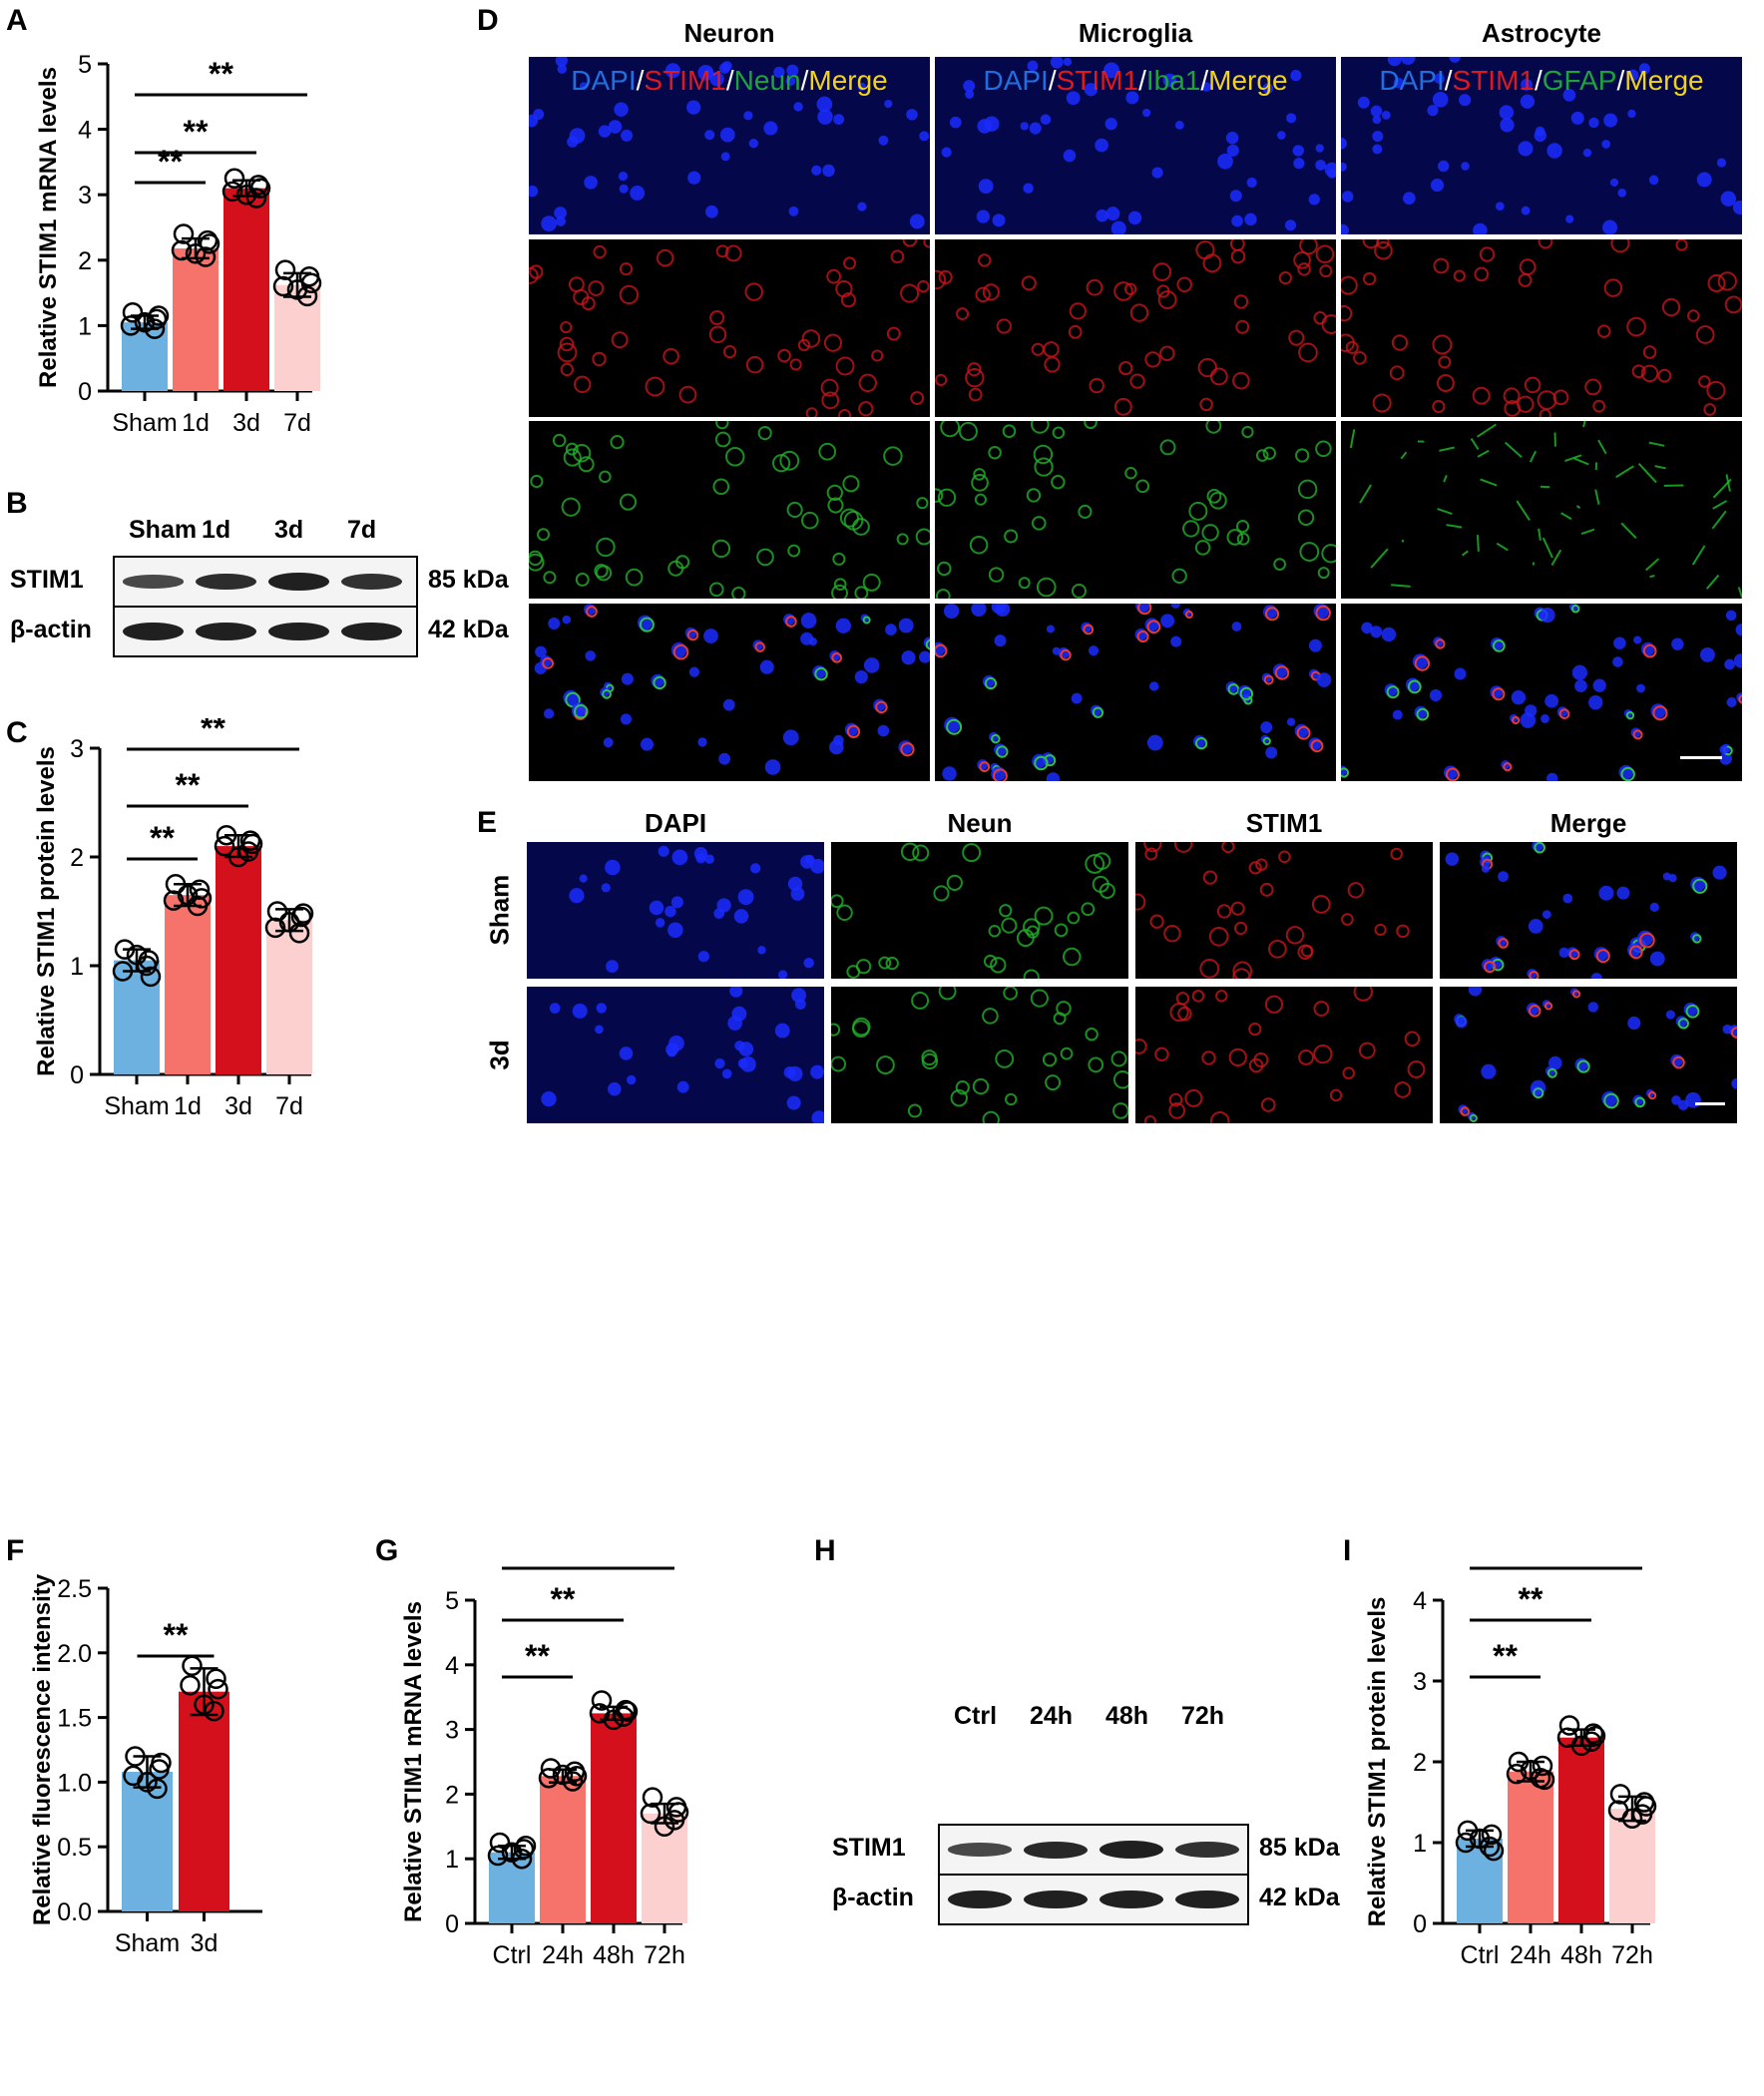 This screenshot has height=2096, width=1764. Describe the element at coordinates (487, 822) in the screenshot. I see `panel-letter-e: E` at that location.